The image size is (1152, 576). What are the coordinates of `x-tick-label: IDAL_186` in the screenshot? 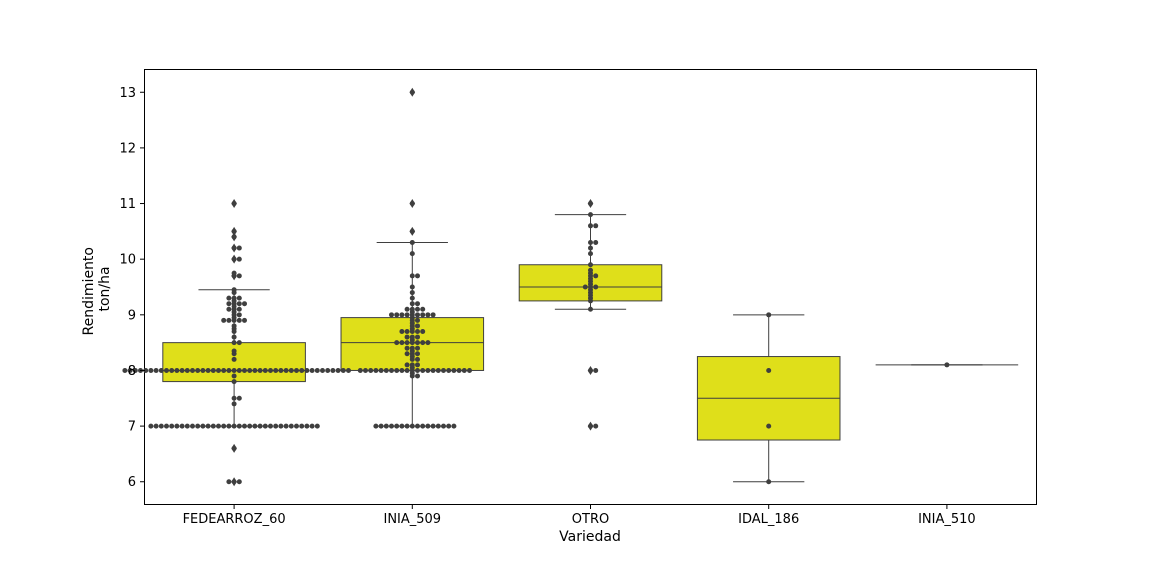 It's located at (768, 519).